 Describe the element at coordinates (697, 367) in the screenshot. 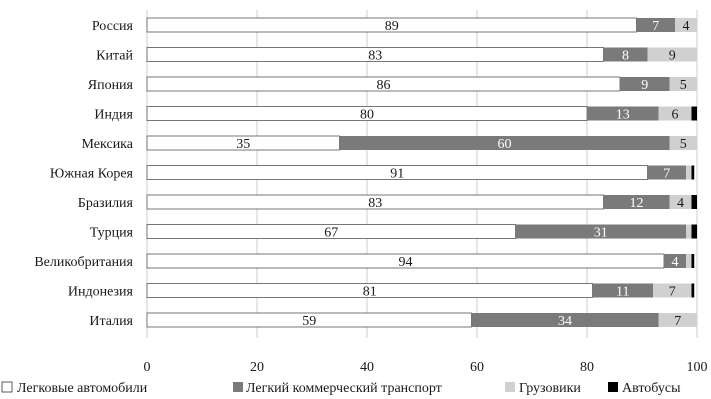

I see `x-tick-label: 100` at that location.